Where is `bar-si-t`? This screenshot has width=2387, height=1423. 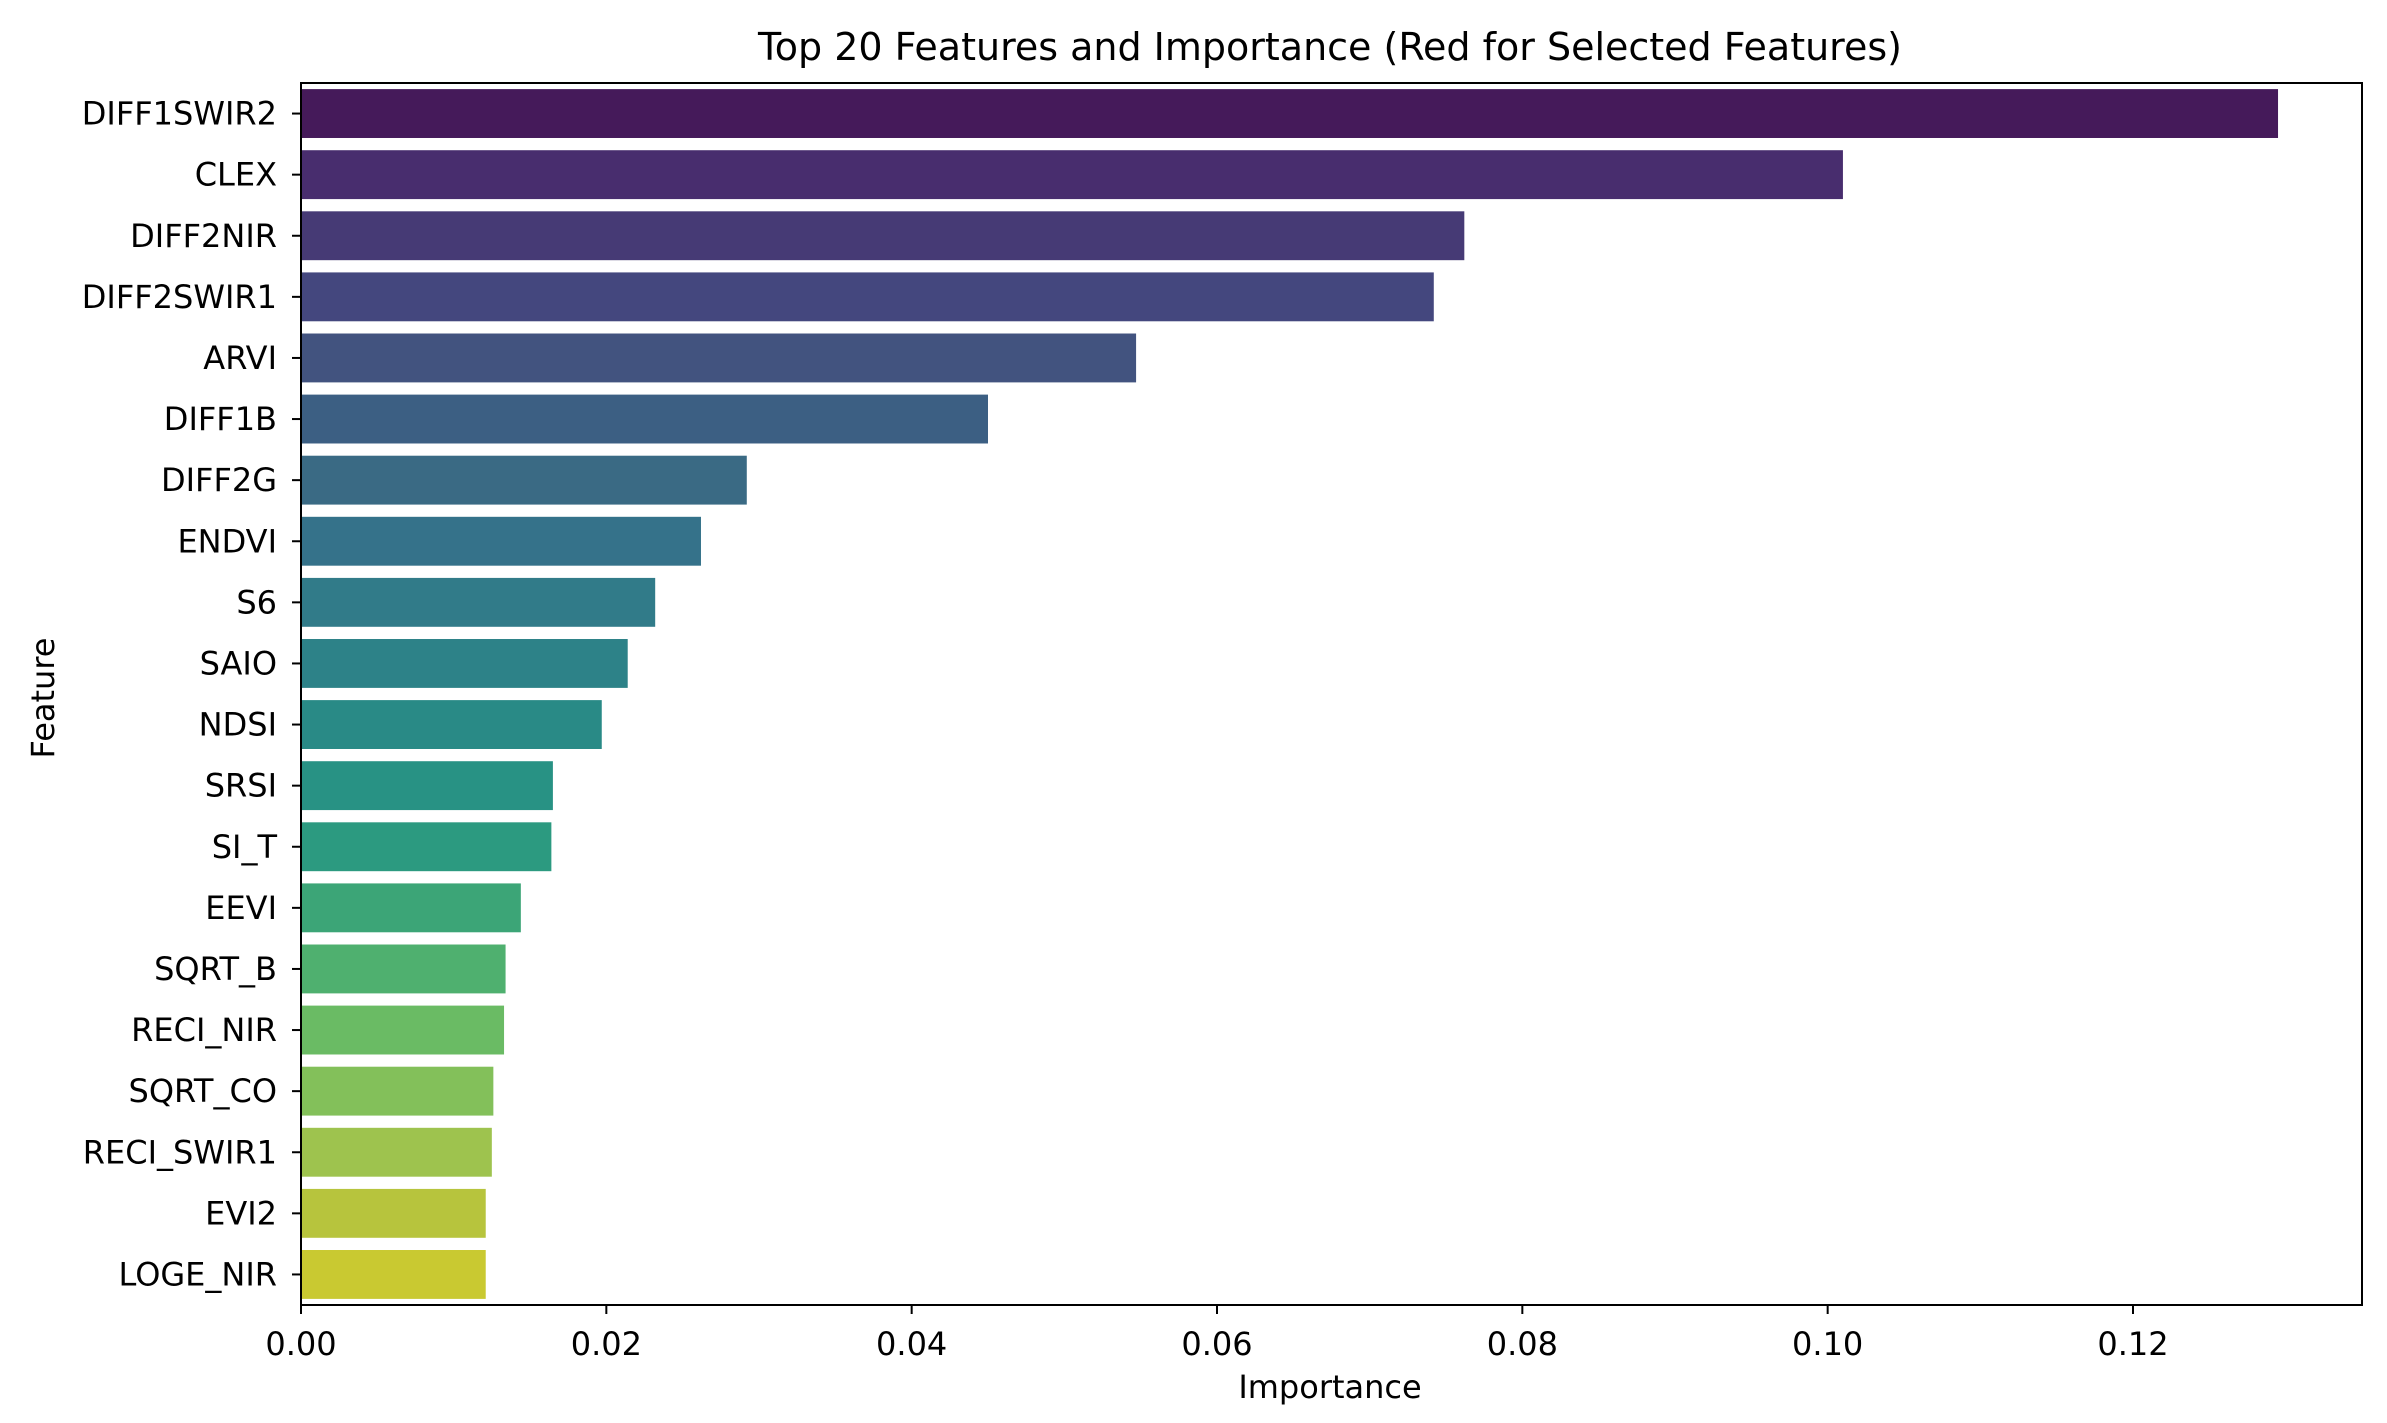
bar-si-t is located at coordinates (426, 847).